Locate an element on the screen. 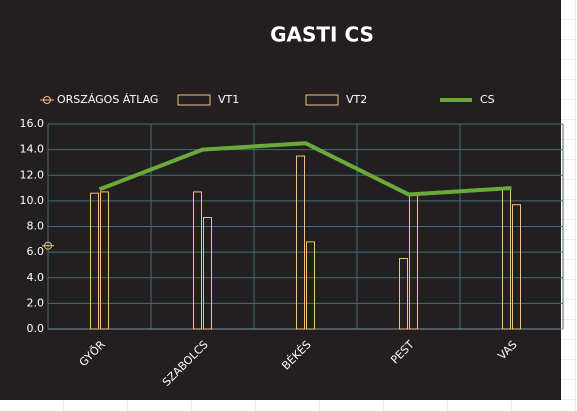 The image size is (577, 411). legend-label: VT1 is located at coordinates (228, 99).